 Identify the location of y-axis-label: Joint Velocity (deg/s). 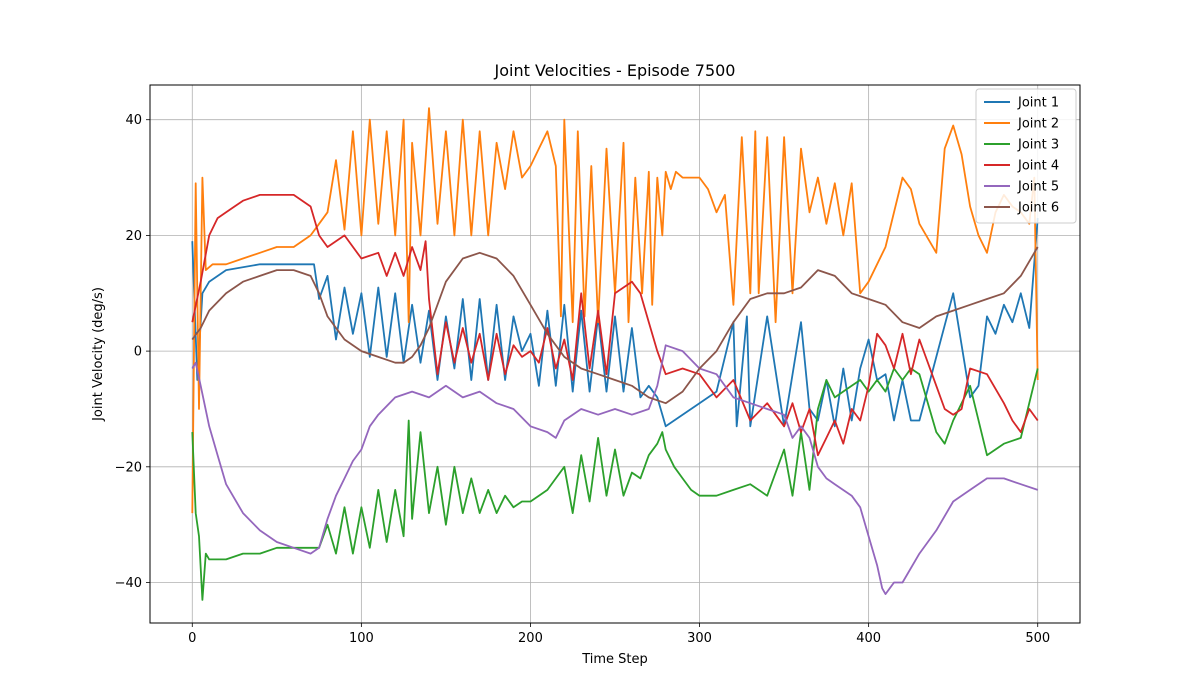
(98, 354).